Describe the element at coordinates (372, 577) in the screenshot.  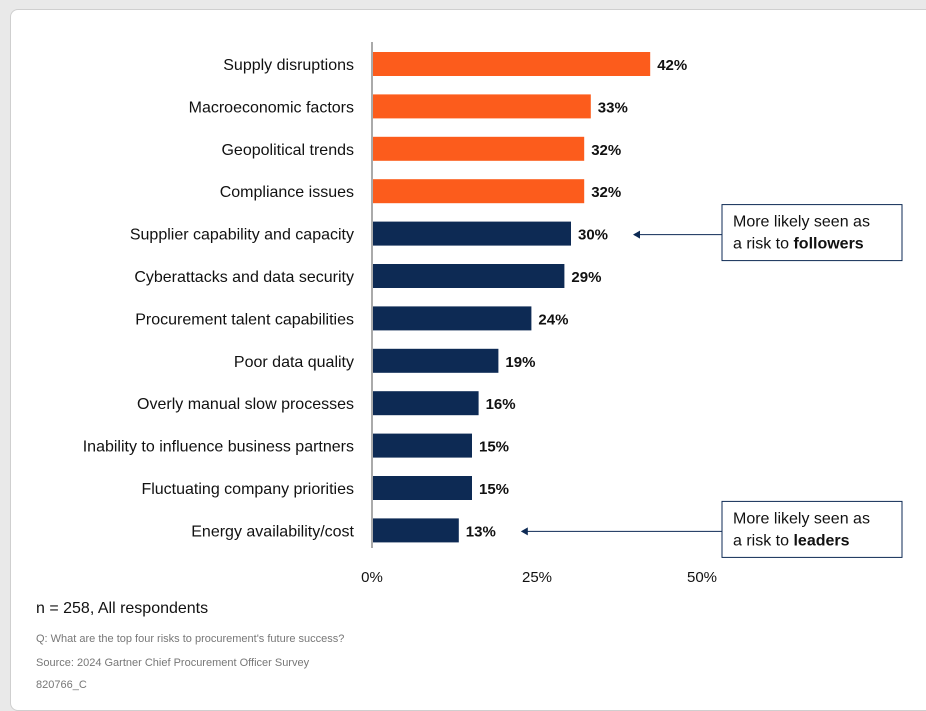
I see `x-tick-label-0: 0%` at that location.